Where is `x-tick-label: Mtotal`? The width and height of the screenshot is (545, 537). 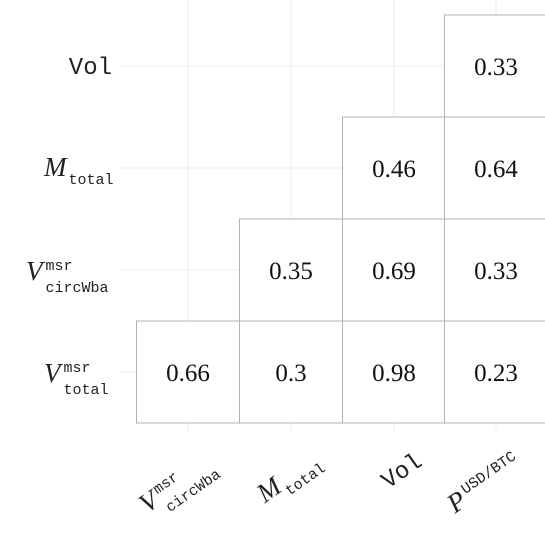
x-tick-label: Mtotal is located at coordinates (289, 479).